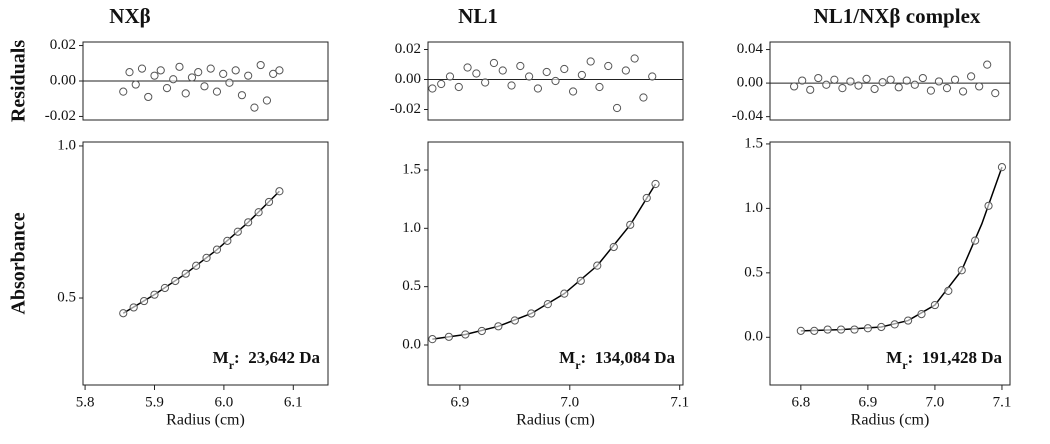 This screenshot has width=1050, height=444. Describe the element at coordinates (129, 16) in the screenshot. I see `panel-title: NXβ` at that location.